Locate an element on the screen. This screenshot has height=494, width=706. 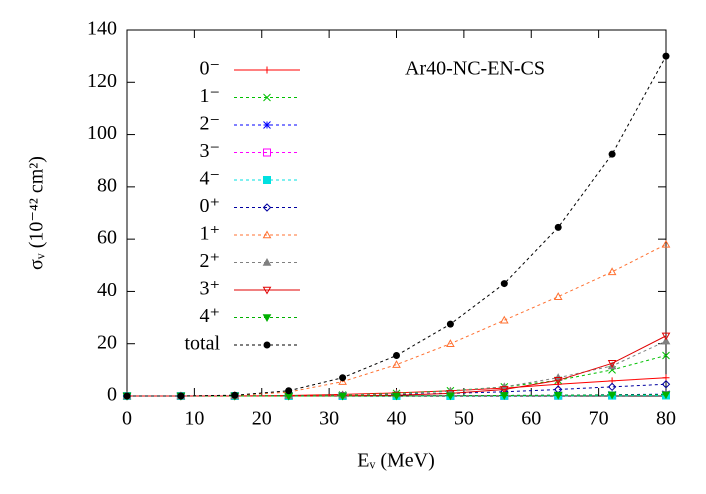
legend-label: 3⁺ is located at coordinates (209, 289).